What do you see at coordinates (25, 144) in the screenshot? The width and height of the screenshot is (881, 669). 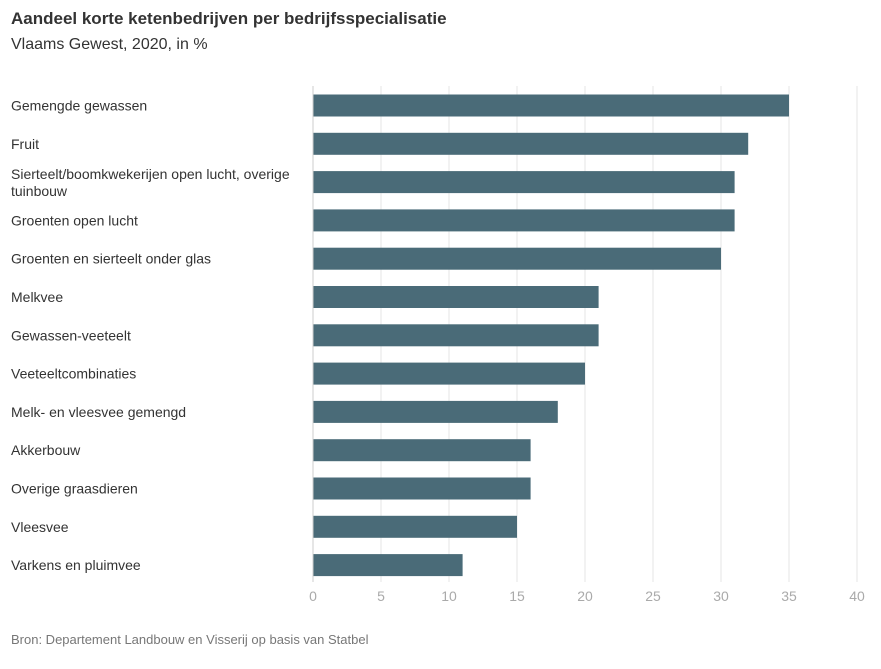 I see `category-label: Fruit` at bounding box center [25, 144].